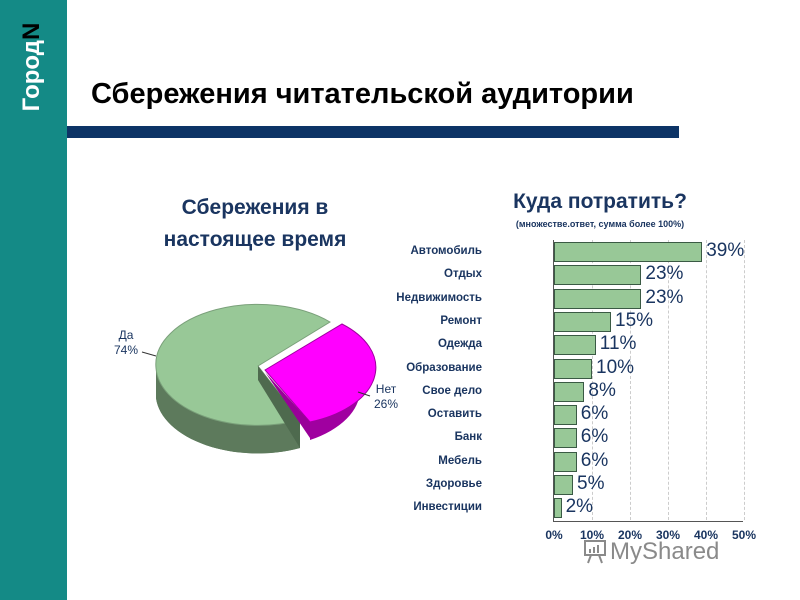 This screenshot has height=600, width=800. Describe the element at coordinates (453, 484) in the screenshot. I see `category-label: Здоровье` at that location.